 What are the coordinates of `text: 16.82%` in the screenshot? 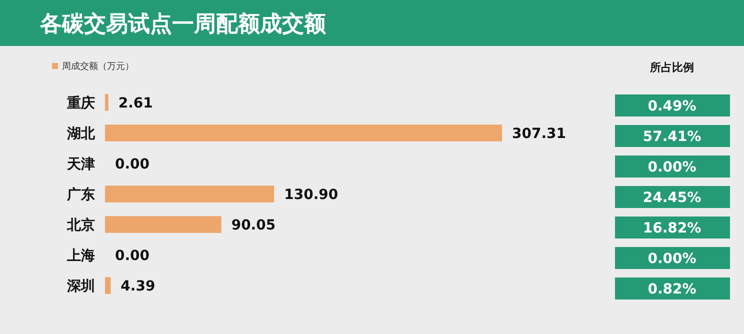 It's located at (672, 228).